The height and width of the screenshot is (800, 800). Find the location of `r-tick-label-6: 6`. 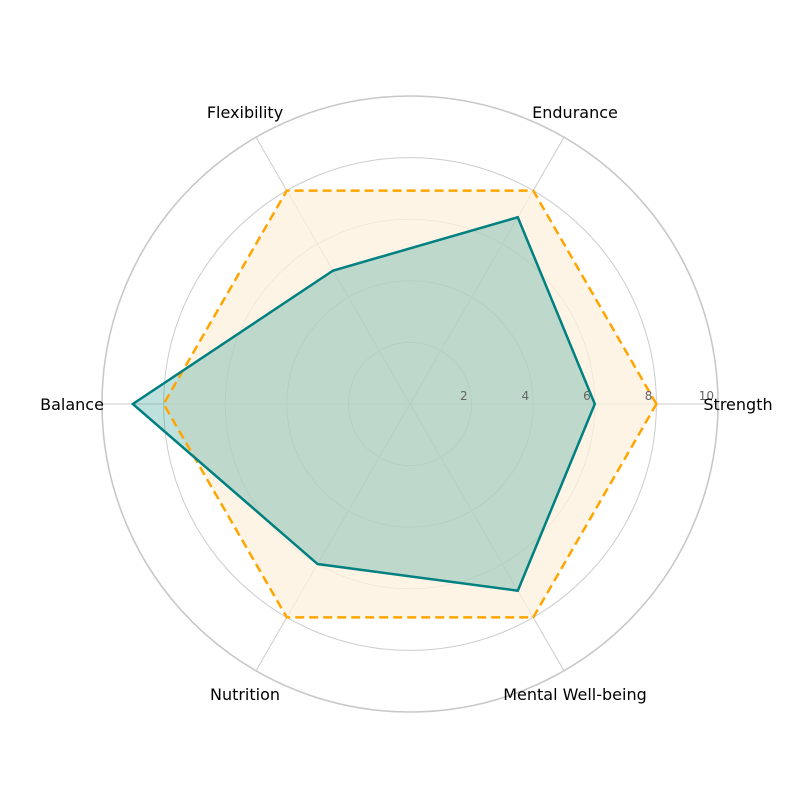

r-tick-label-6: 6 is located at coordinates (587, 396).